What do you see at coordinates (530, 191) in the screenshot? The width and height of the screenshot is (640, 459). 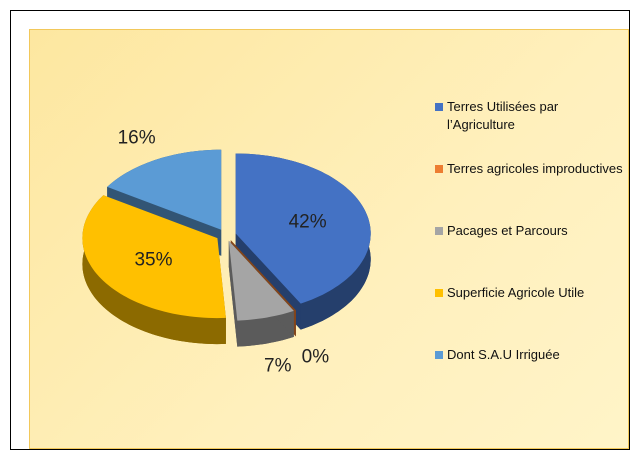 I see `legend-item: Terres agricoles improductives` at bounding box center [530, 191].